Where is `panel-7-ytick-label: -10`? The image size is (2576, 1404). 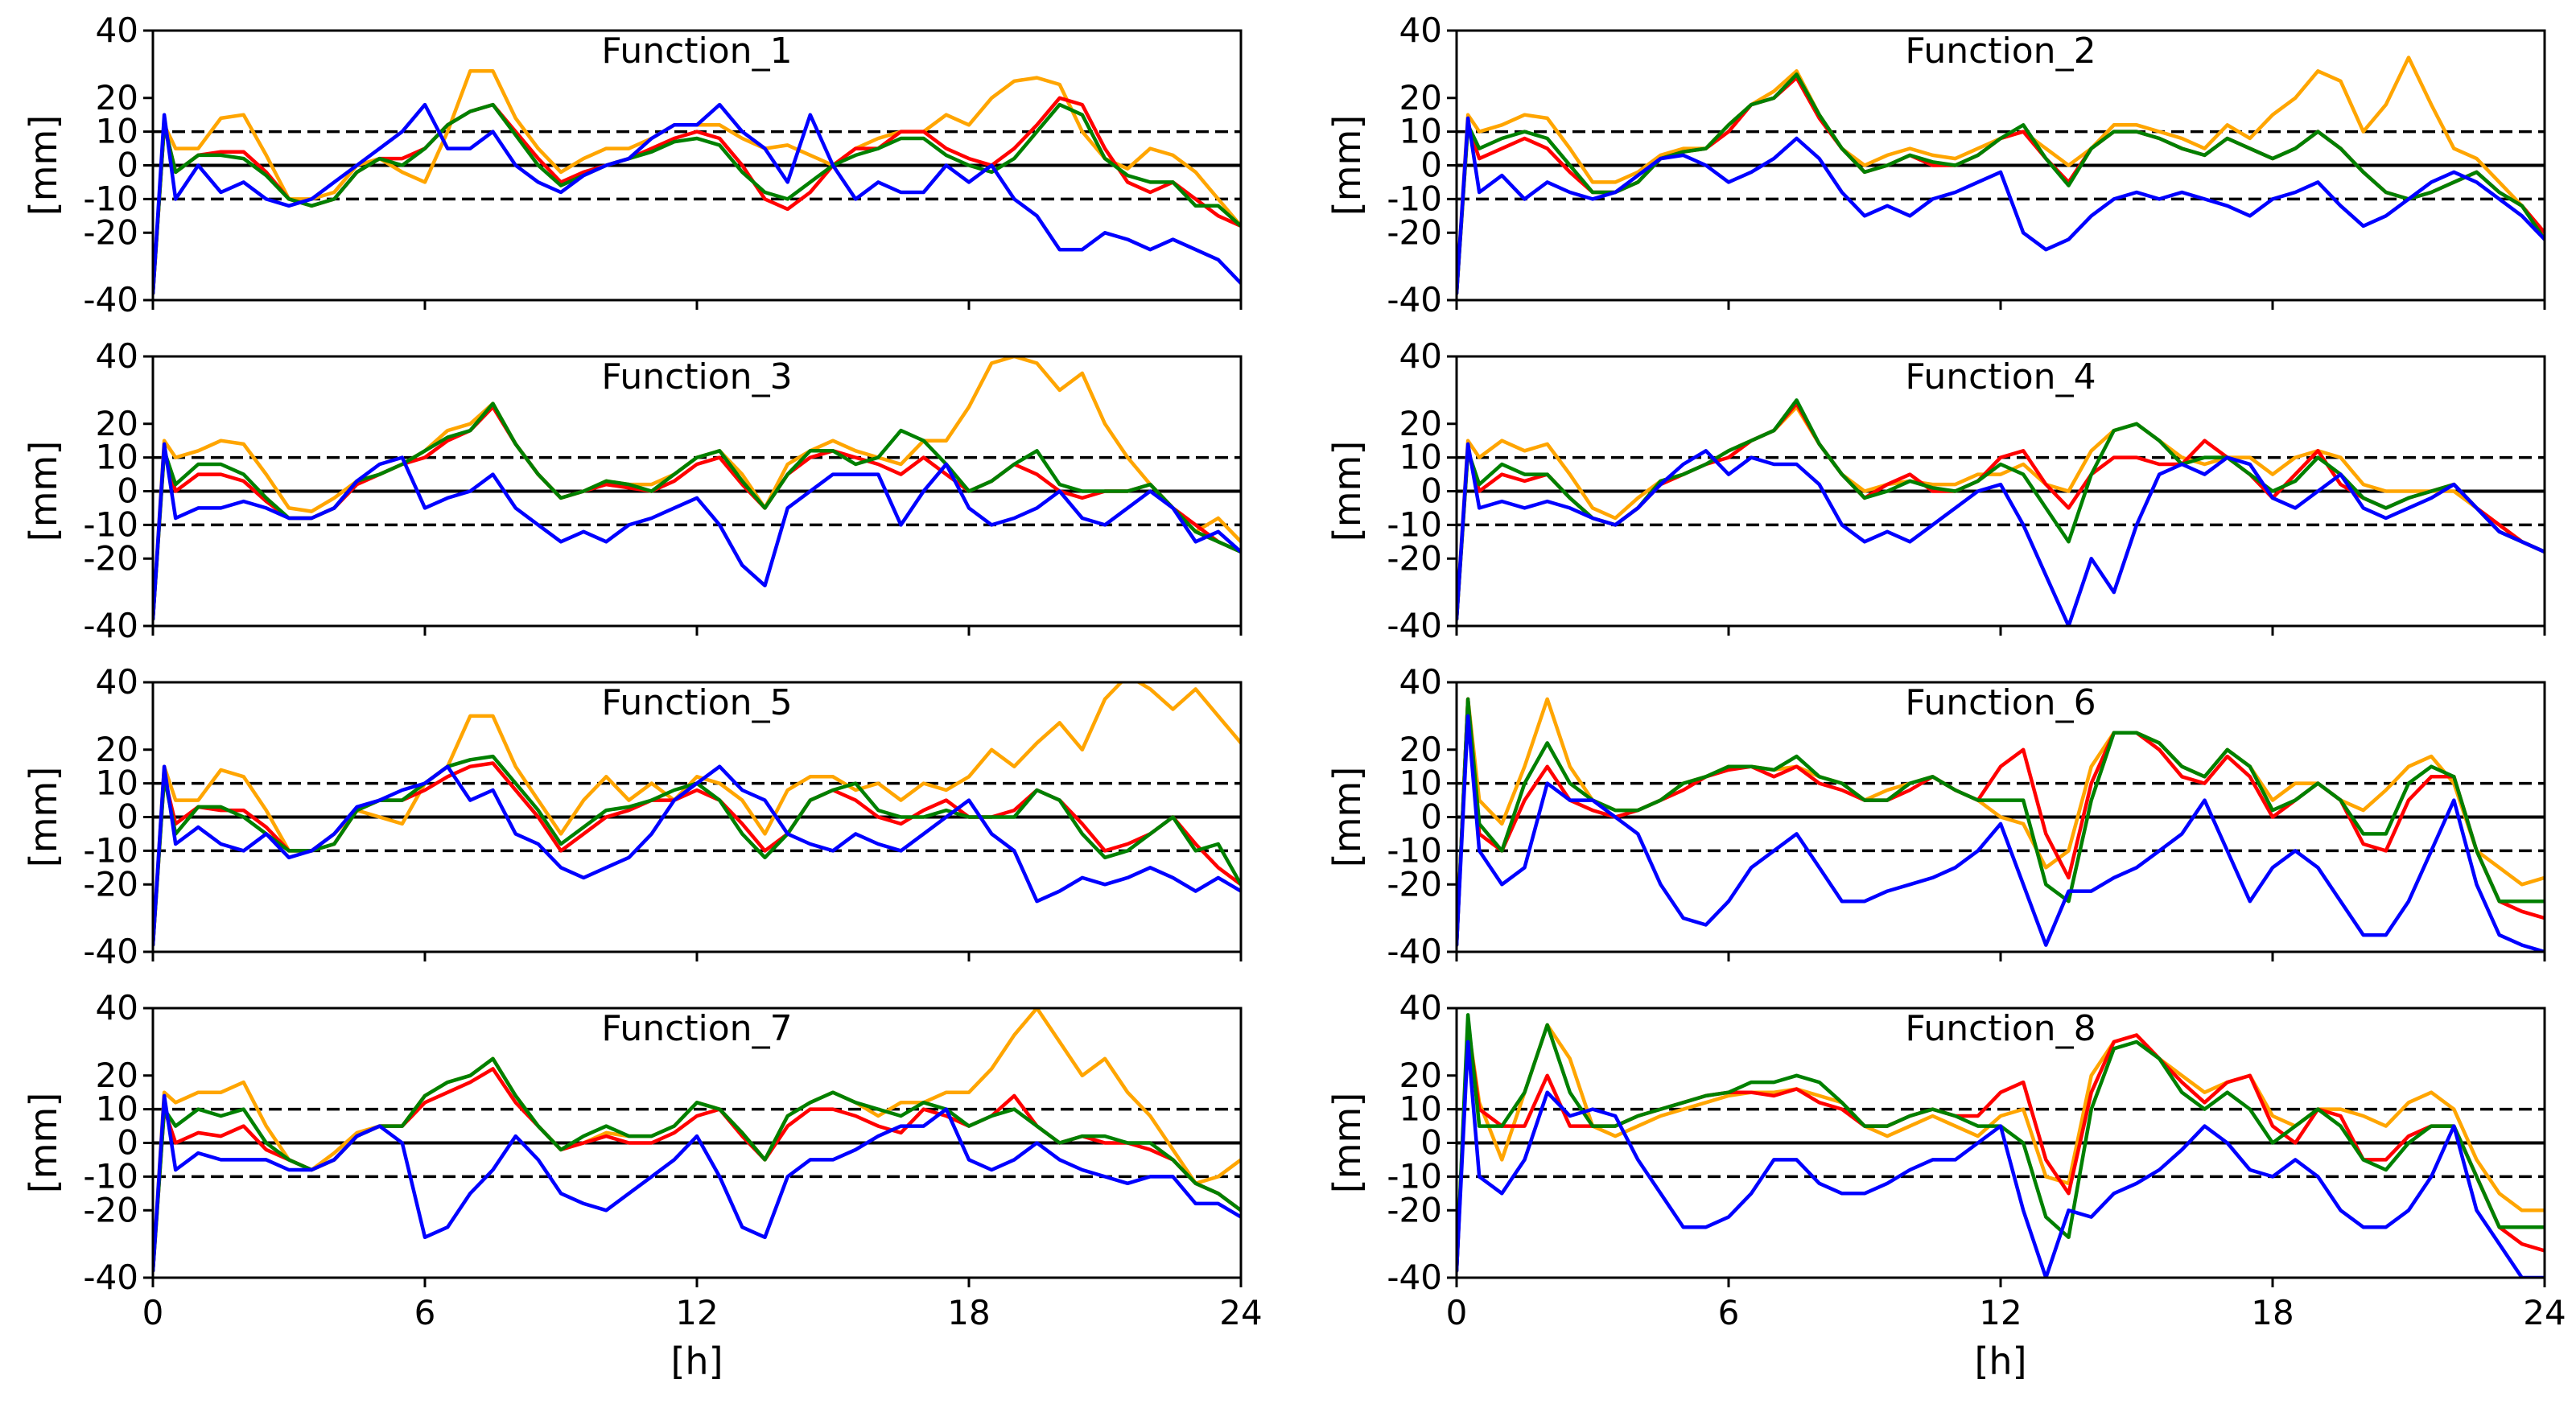
panel-7-ytick-label: -10 is located at coordinates (110, 1176).